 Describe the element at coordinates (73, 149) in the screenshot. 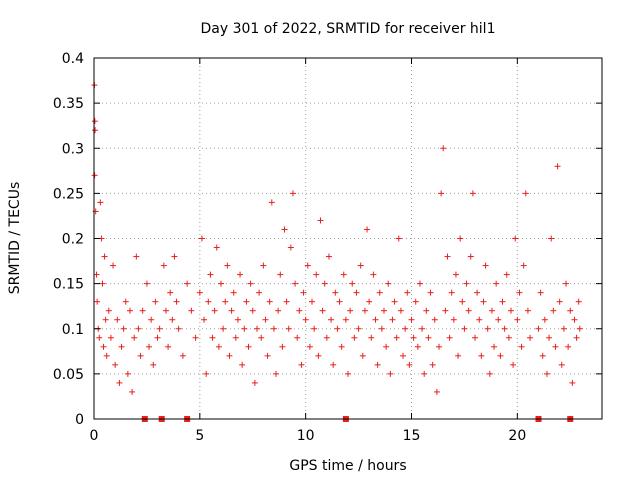

I see `y-tick-label: 0.3` at that location.